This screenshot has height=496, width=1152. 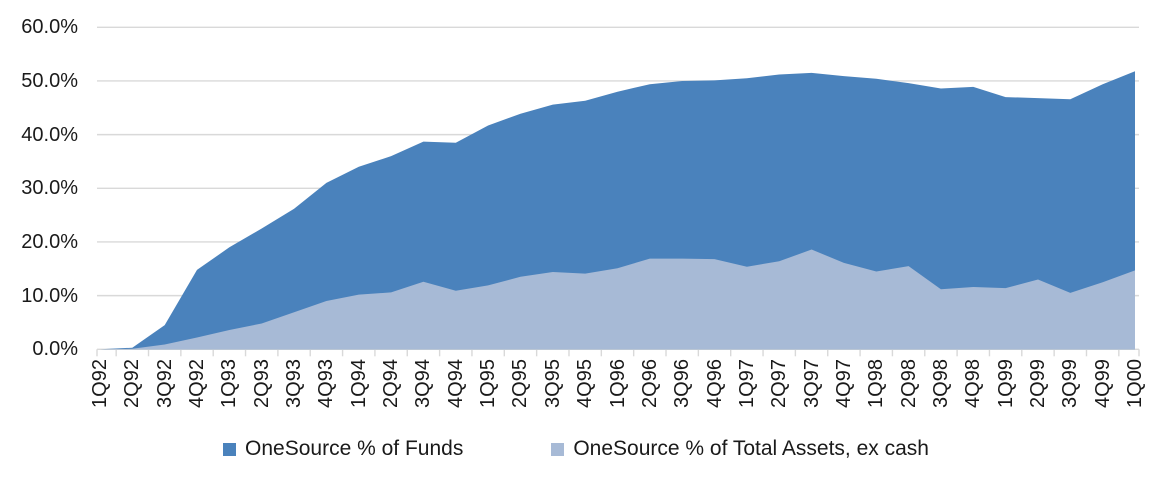 I want to click on x-tick-label: 3Q97, so click(x=811, y=383).